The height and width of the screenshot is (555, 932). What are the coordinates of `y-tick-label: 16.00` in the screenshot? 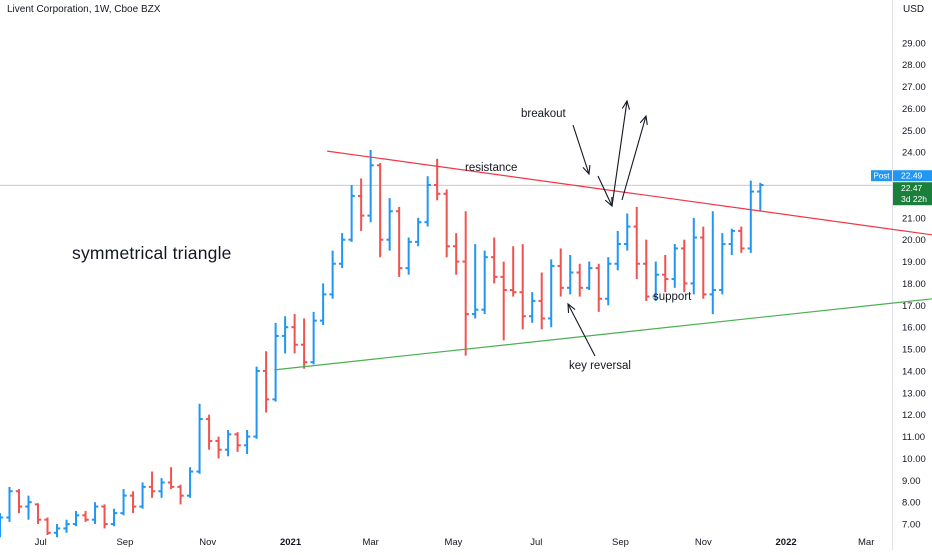 It's located at (914, 328).